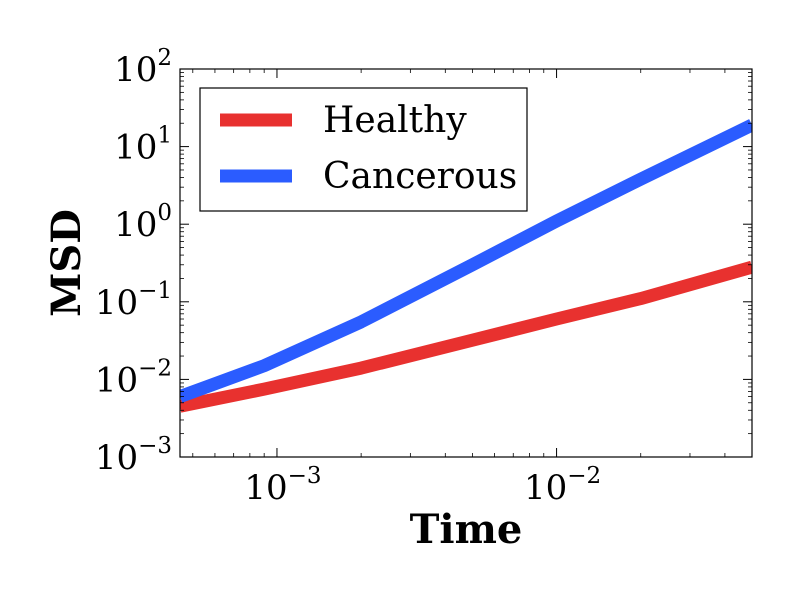  I want to click on y-tick-label: 10⁻², so click(133, 377).